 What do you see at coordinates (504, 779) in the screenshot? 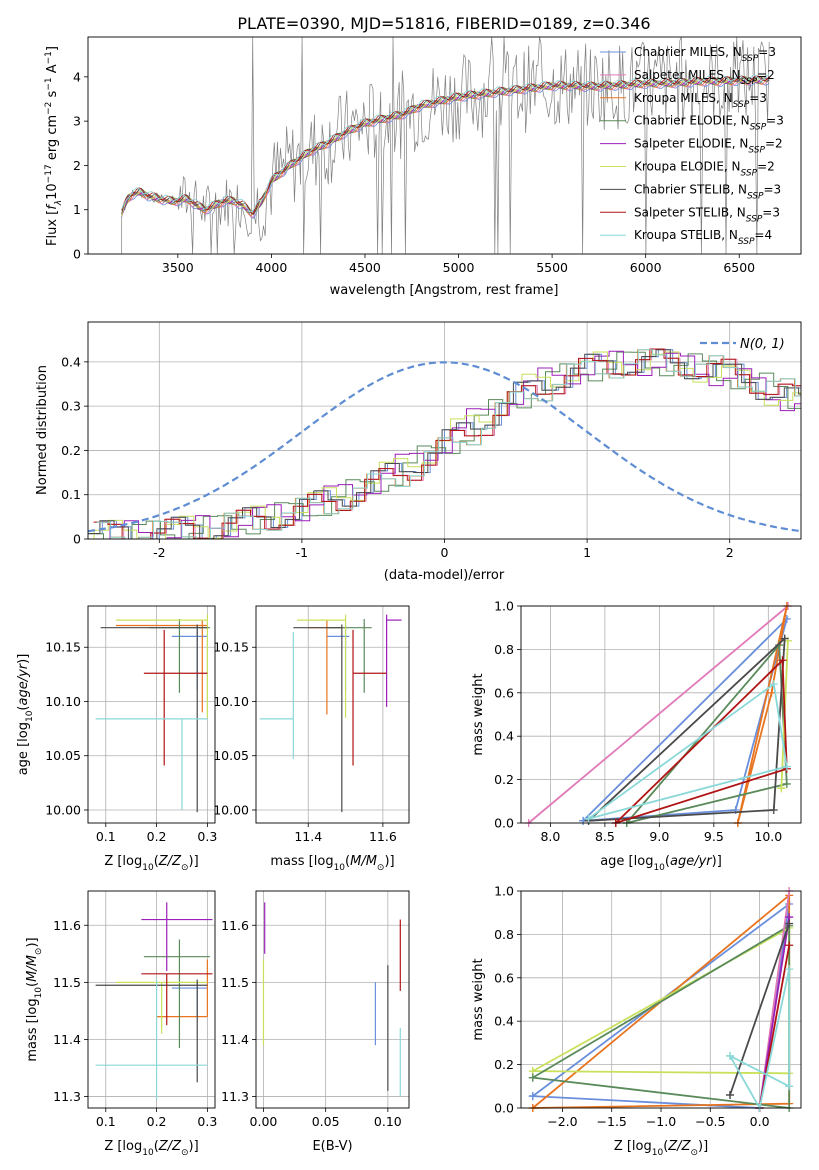
I see `y-tick-label: 0.2` at bounding box center [504, 779].